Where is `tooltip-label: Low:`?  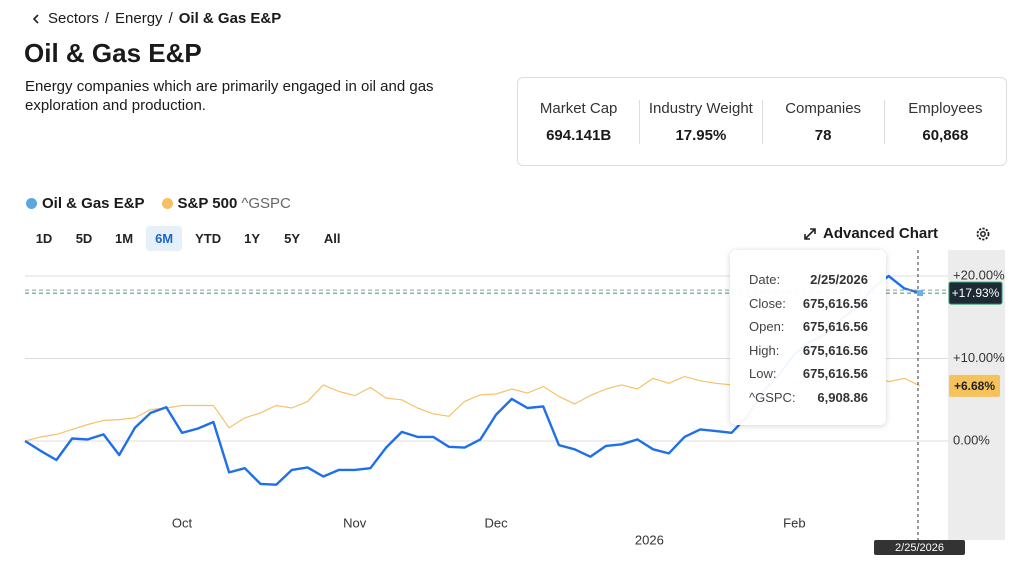
tooltip-label: Low: is located at coordinates (763, 373).